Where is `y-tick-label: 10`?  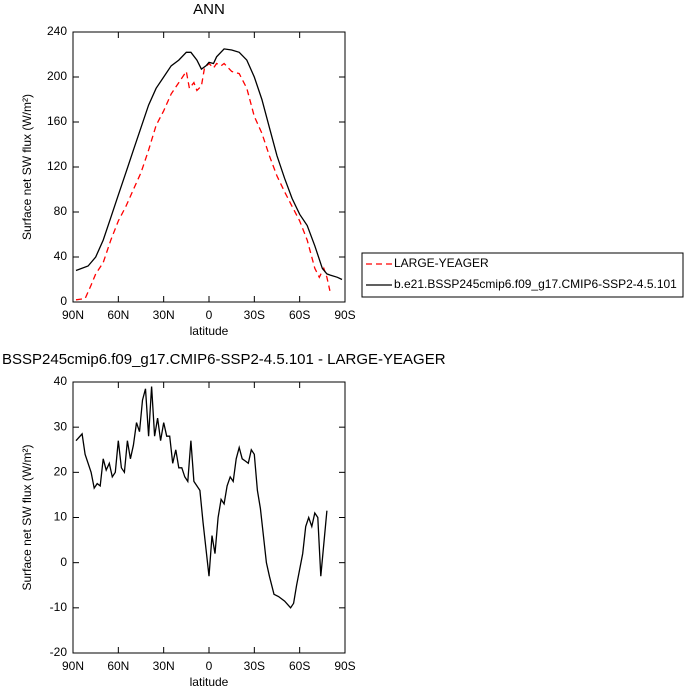
y-tick-label: 10 is located at coordinates (61, 517).